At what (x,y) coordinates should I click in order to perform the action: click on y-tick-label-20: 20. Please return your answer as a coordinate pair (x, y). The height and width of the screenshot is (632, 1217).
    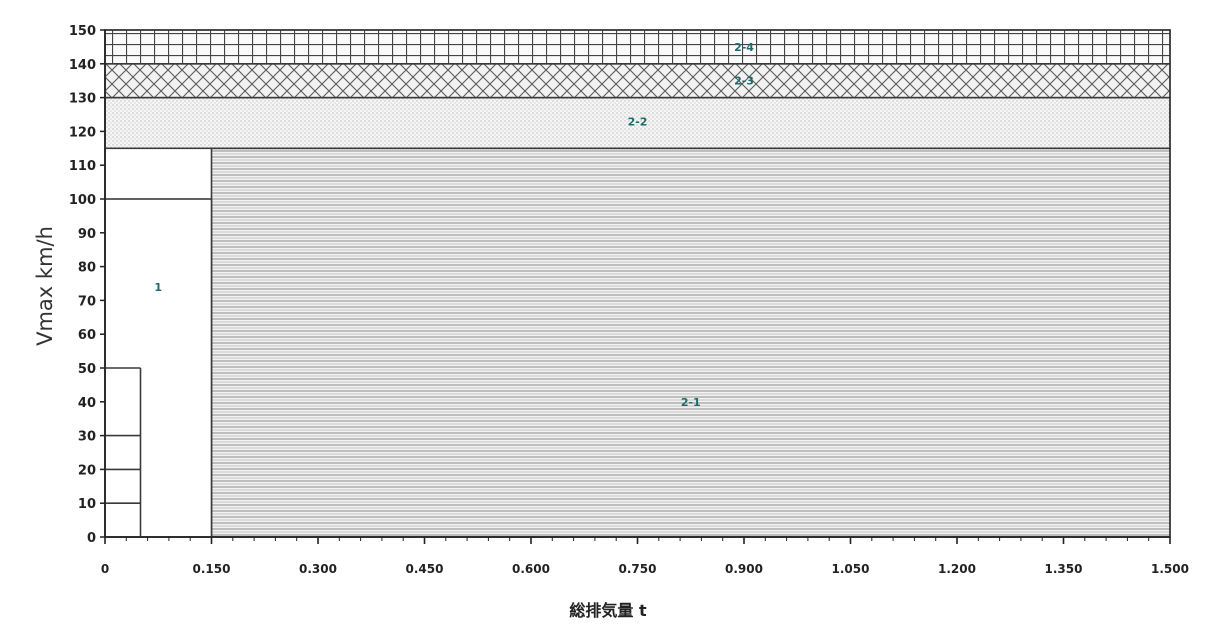
    Looking at the image, I should click on (87, 470).